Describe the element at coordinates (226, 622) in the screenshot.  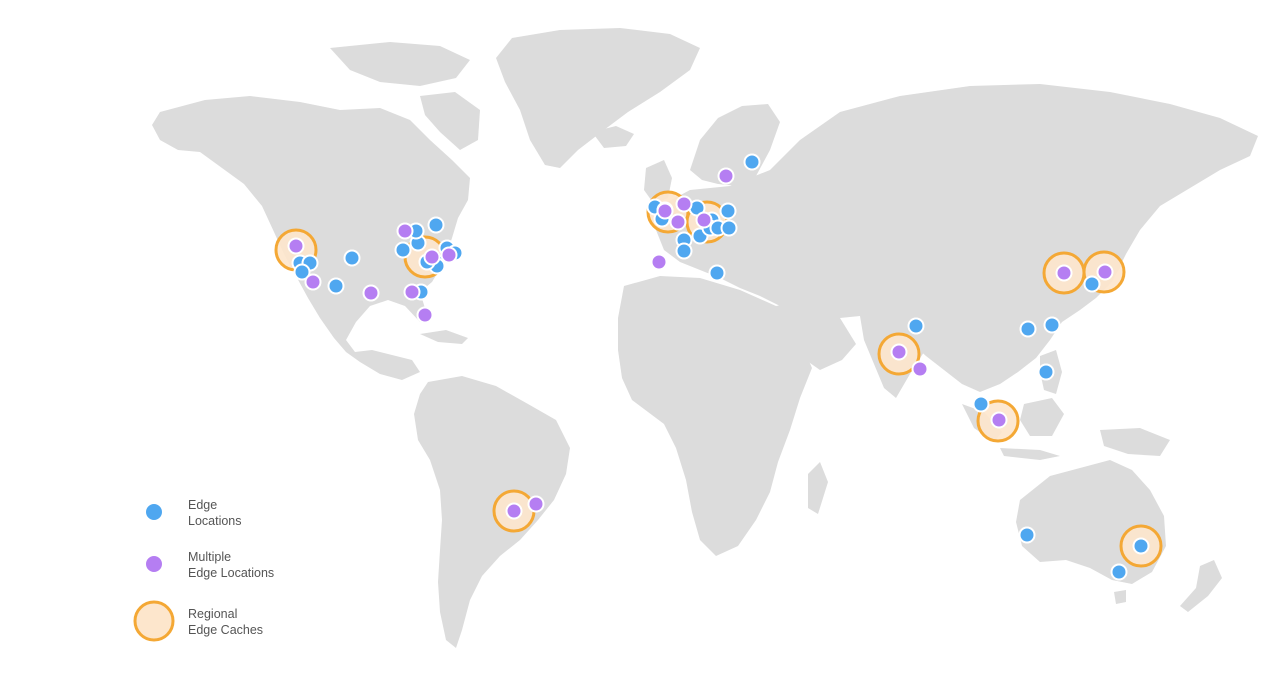
I see `legend-label-cache: Regional Edge Caches` at that location.